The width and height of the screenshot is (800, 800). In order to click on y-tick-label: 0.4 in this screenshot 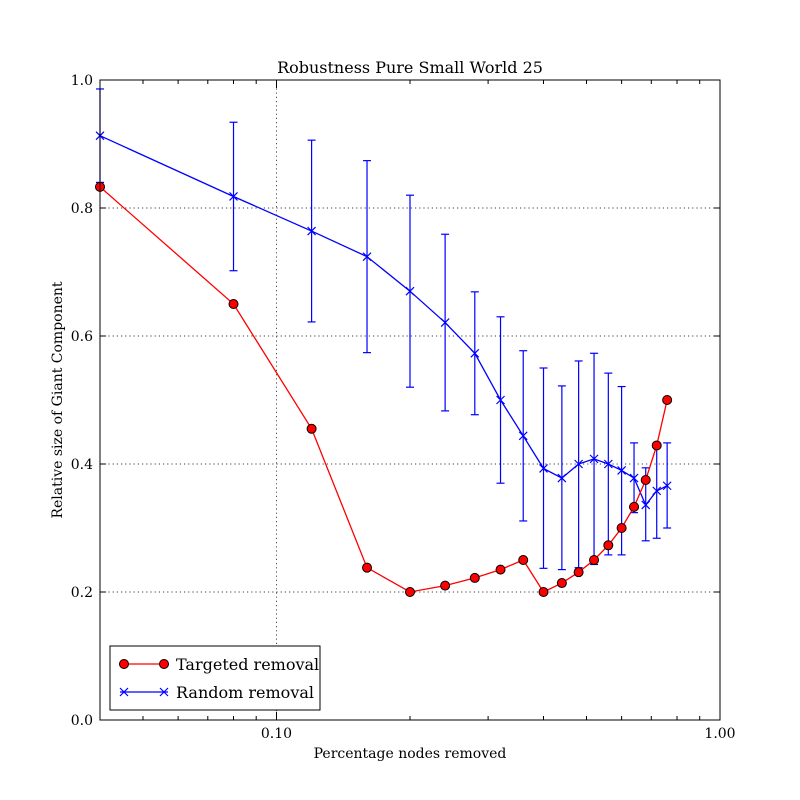, I will do `click(82, 465)`.